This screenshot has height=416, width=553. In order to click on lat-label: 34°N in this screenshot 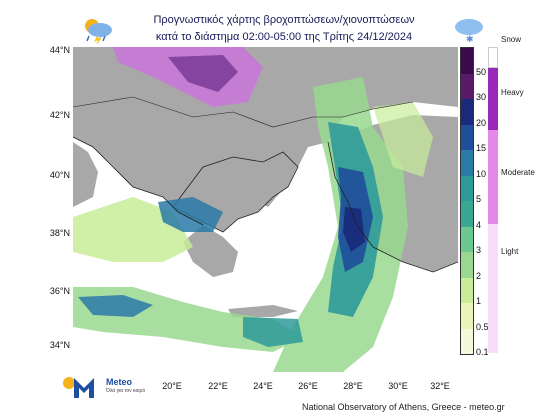, I will do `click(59, 345)`.